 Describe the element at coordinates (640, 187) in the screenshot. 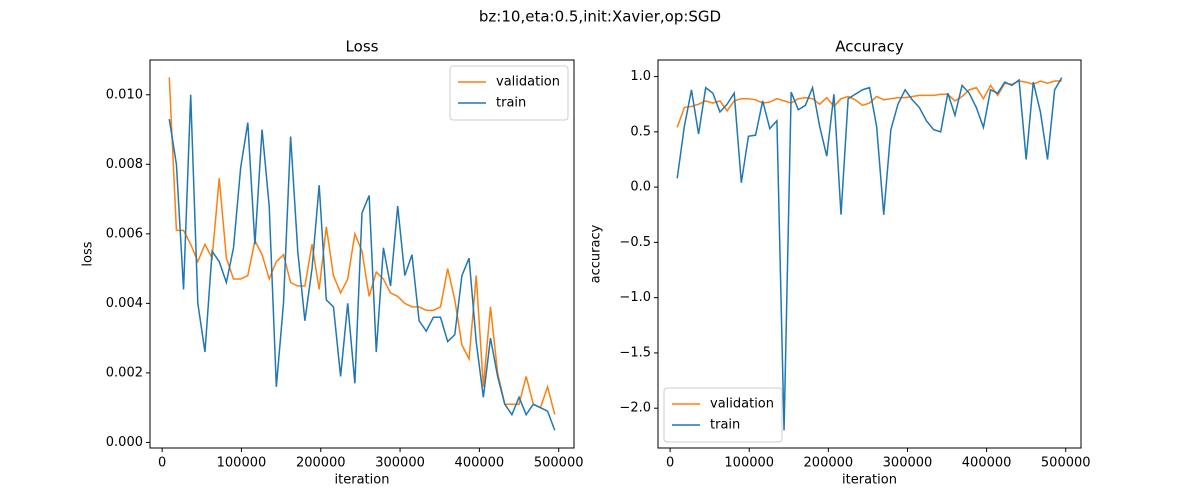

I see `y-tick-label: 0.0` at that location.